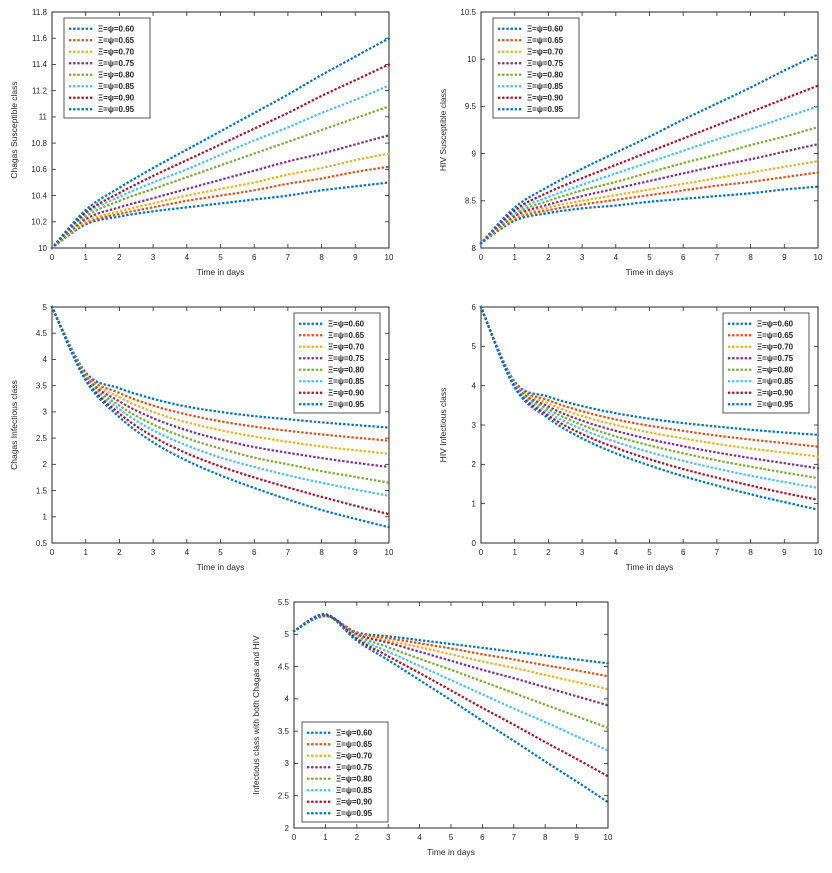 The width and height of the screenshot is (832, 873). Describe the element at coordinates (116, 86) in the screenshot. I see `legend-label: Ξ=ψ=0.85` at that location.